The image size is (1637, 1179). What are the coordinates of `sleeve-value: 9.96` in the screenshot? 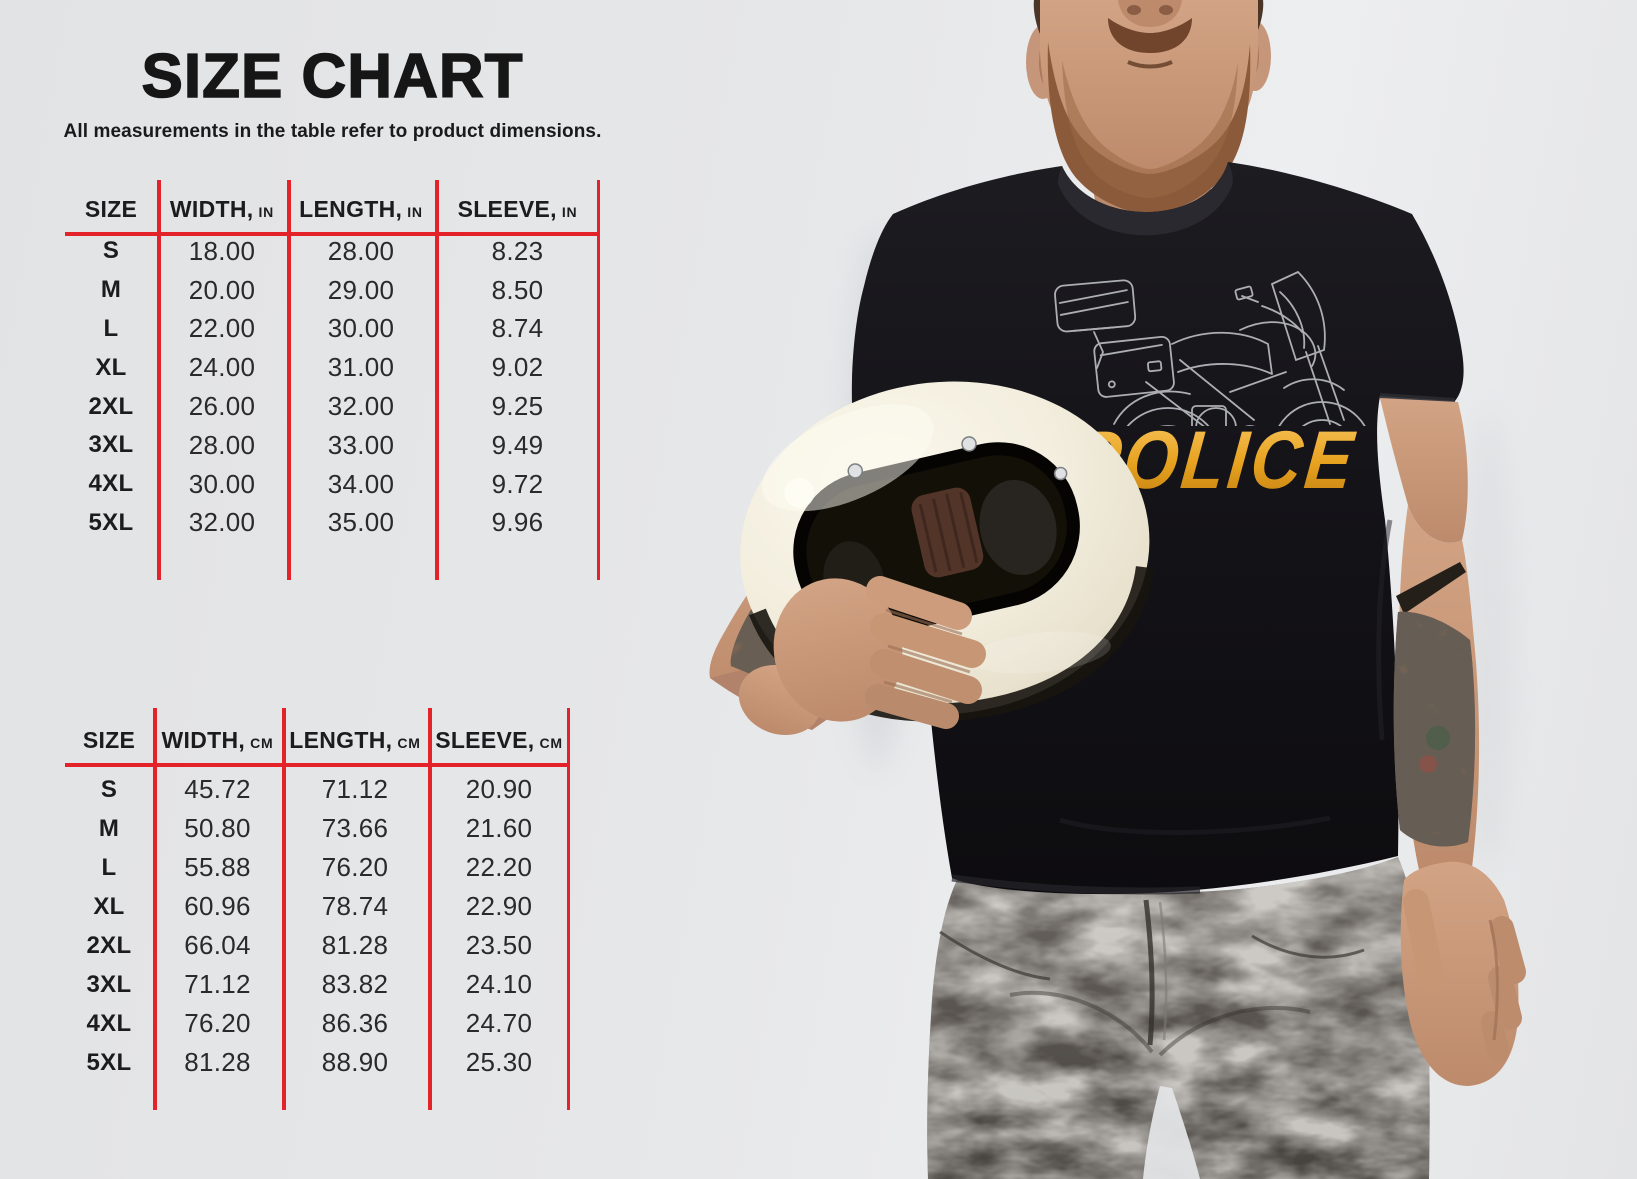 It's located at (517, 522).